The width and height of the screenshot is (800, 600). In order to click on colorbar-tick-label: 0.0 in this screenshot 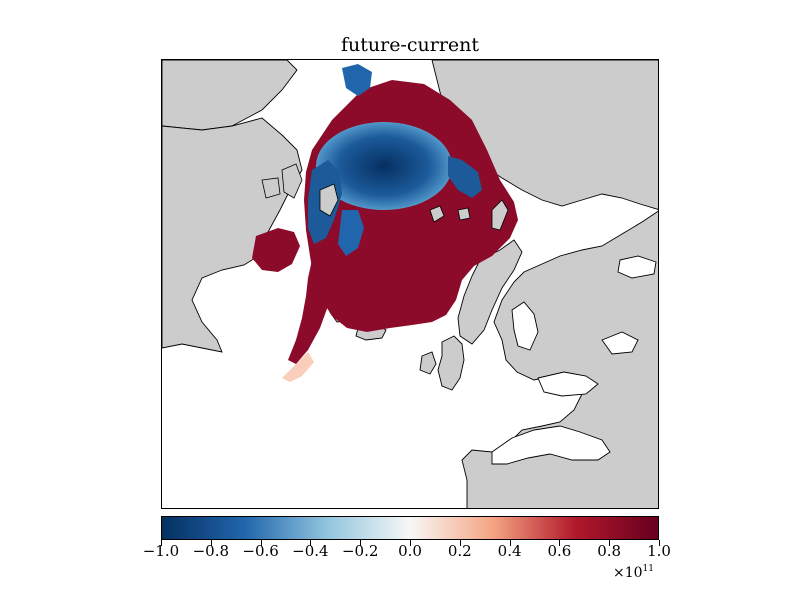, I will do `click(410, 551)`.